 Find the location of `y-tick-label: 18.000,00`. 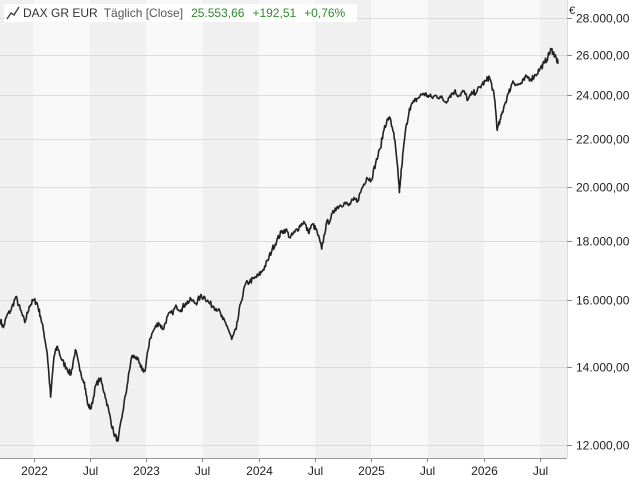

y-tick-label: 18.000,00 is located at coordinates (603, 242).